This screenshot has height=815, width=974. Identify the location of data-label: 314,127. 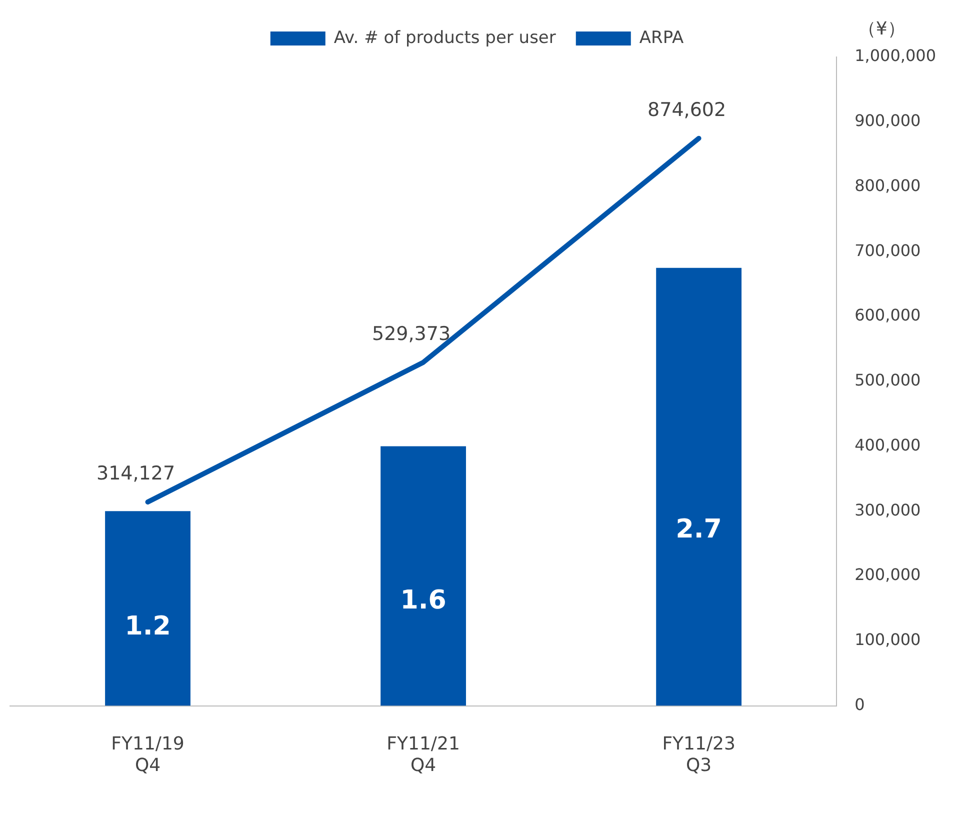
(136, 473).